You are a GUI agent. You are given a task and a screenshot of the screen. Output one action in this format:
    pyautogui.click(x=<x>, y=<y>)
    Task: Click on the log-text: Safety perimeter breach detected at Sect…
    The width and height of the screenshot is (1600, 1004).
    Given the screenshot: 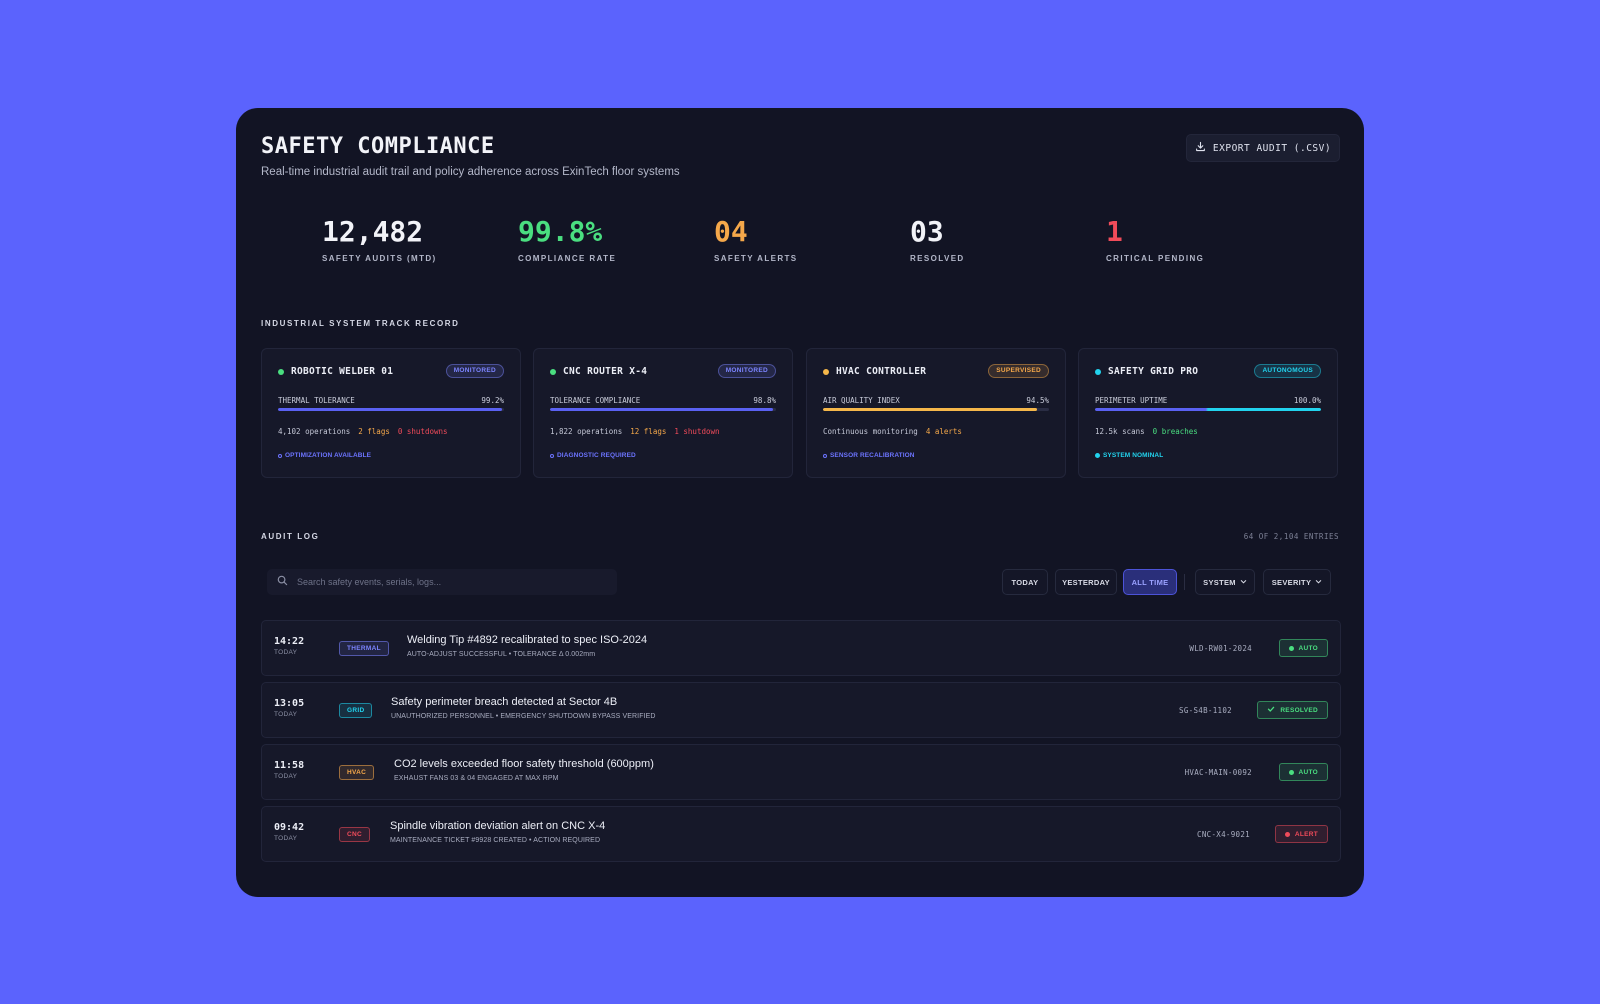 What is the action you would take?
    pyautogui.click(x=523, y=708)
    